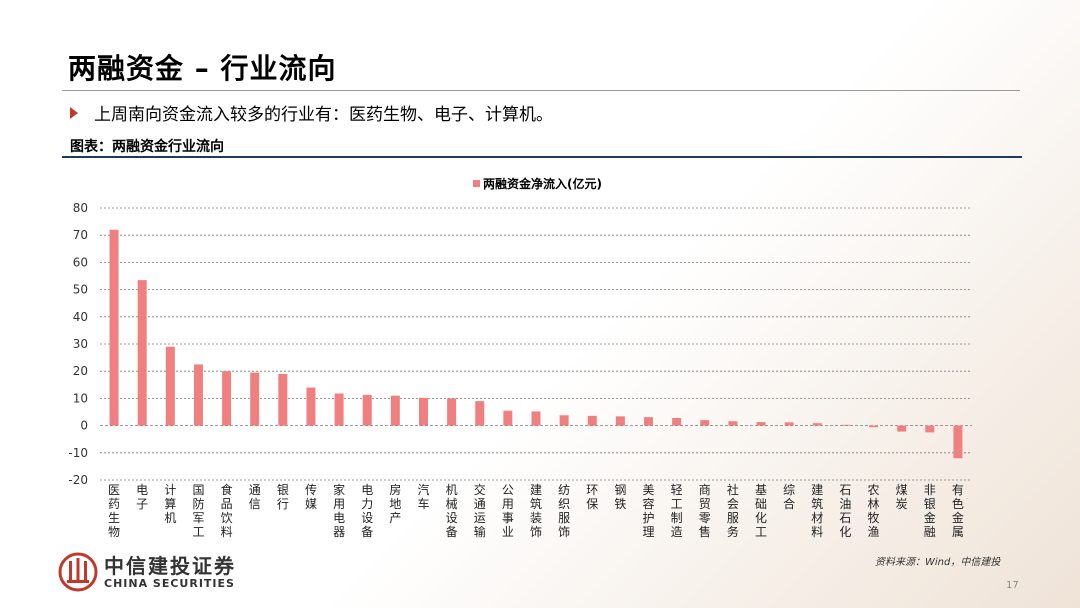  Describe the element at coordinates (80, 290) in the screenshot. I see `y-tick-label: 50` at that location.